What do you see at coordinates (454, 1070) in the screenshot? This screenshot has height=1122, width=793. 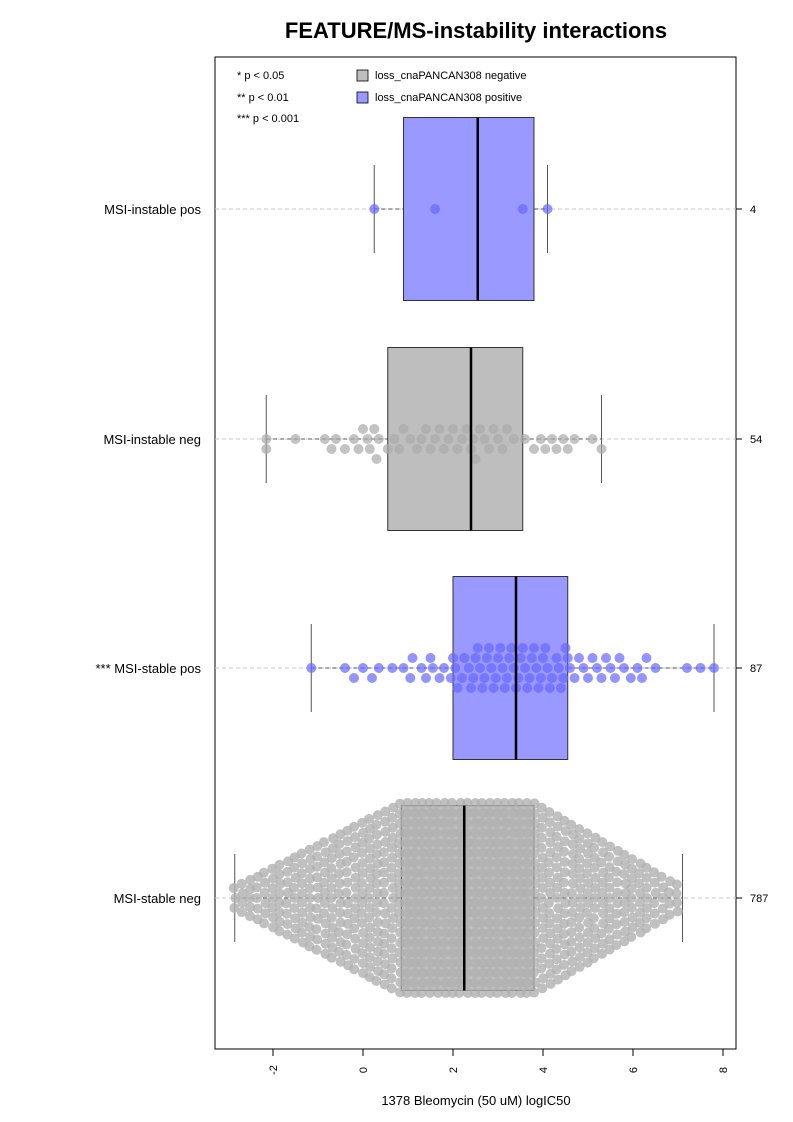 I see `x-tick-label: 2` at bounding box center [454, 1070].